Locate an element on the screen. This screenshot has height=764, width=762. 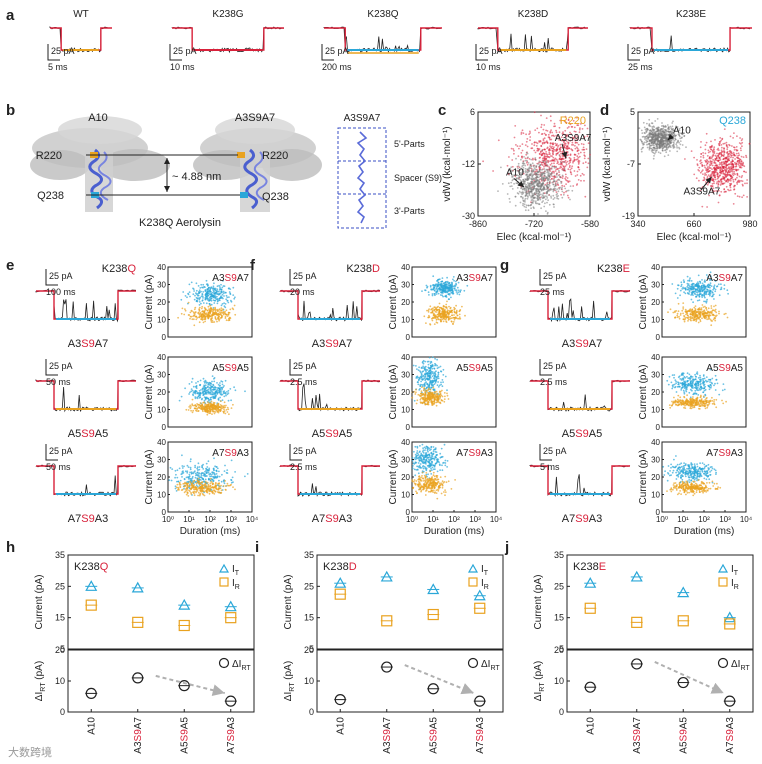
distance-label: ~ 4.88 nm is located at coordinates (196, 177).